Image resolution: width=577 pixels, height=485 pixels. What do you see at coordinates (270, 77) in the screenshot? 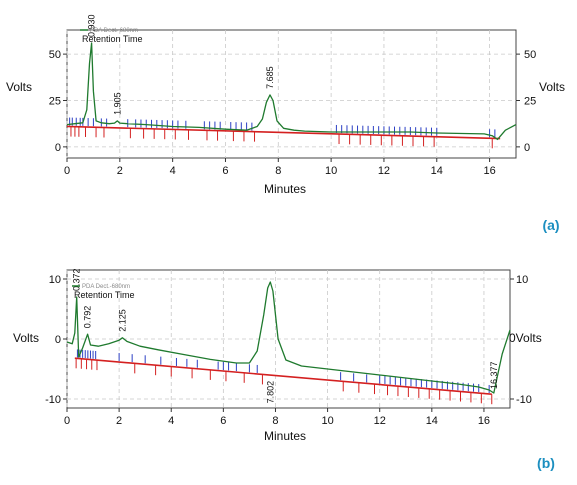
I see `peak-label: 7.685` at bounding box center [270, 77].